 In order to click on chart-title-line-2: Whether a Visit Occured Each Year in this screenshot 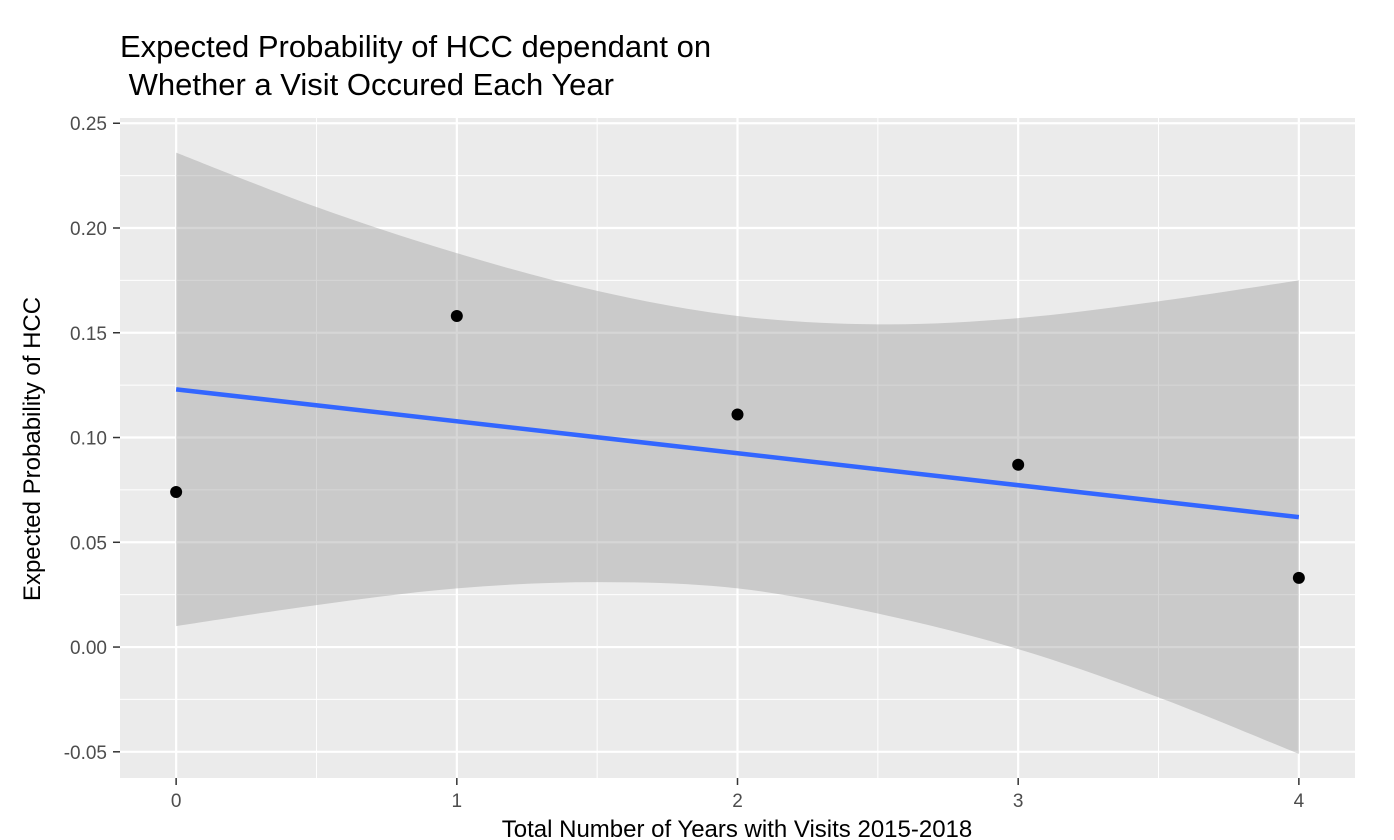, I will do `click(367, 84)`.